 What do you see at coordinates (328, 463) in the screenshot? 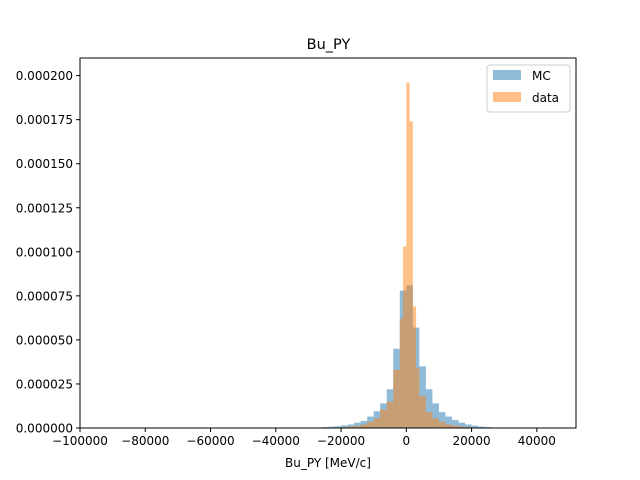
I see `x-axis-label: Bu_PY [MeV/c]` at bounding box center [328, 463].